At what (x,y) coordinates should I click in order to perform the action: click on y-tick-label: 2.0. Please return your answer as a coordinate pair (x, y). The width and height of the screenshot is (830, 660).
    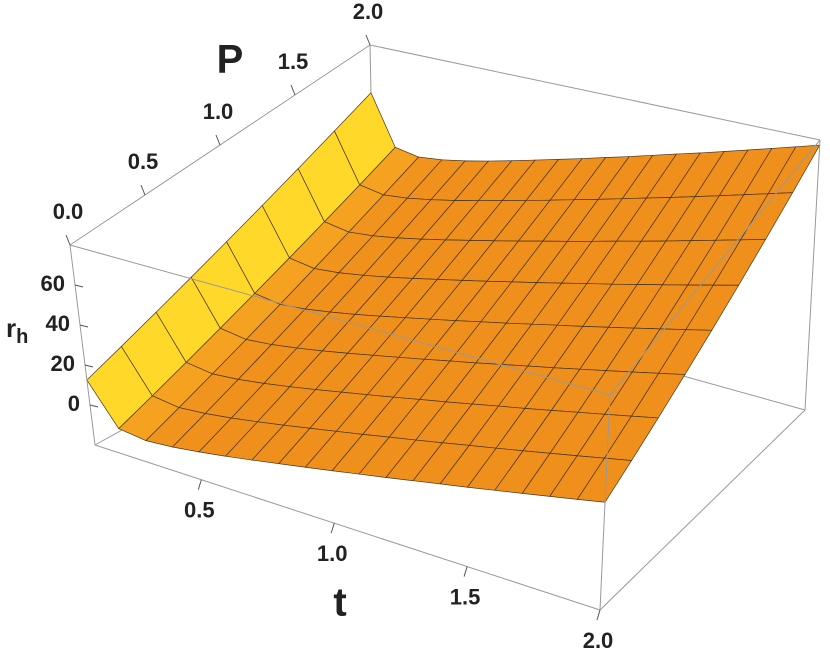
    Looking at the image, I should click on (368, 12).